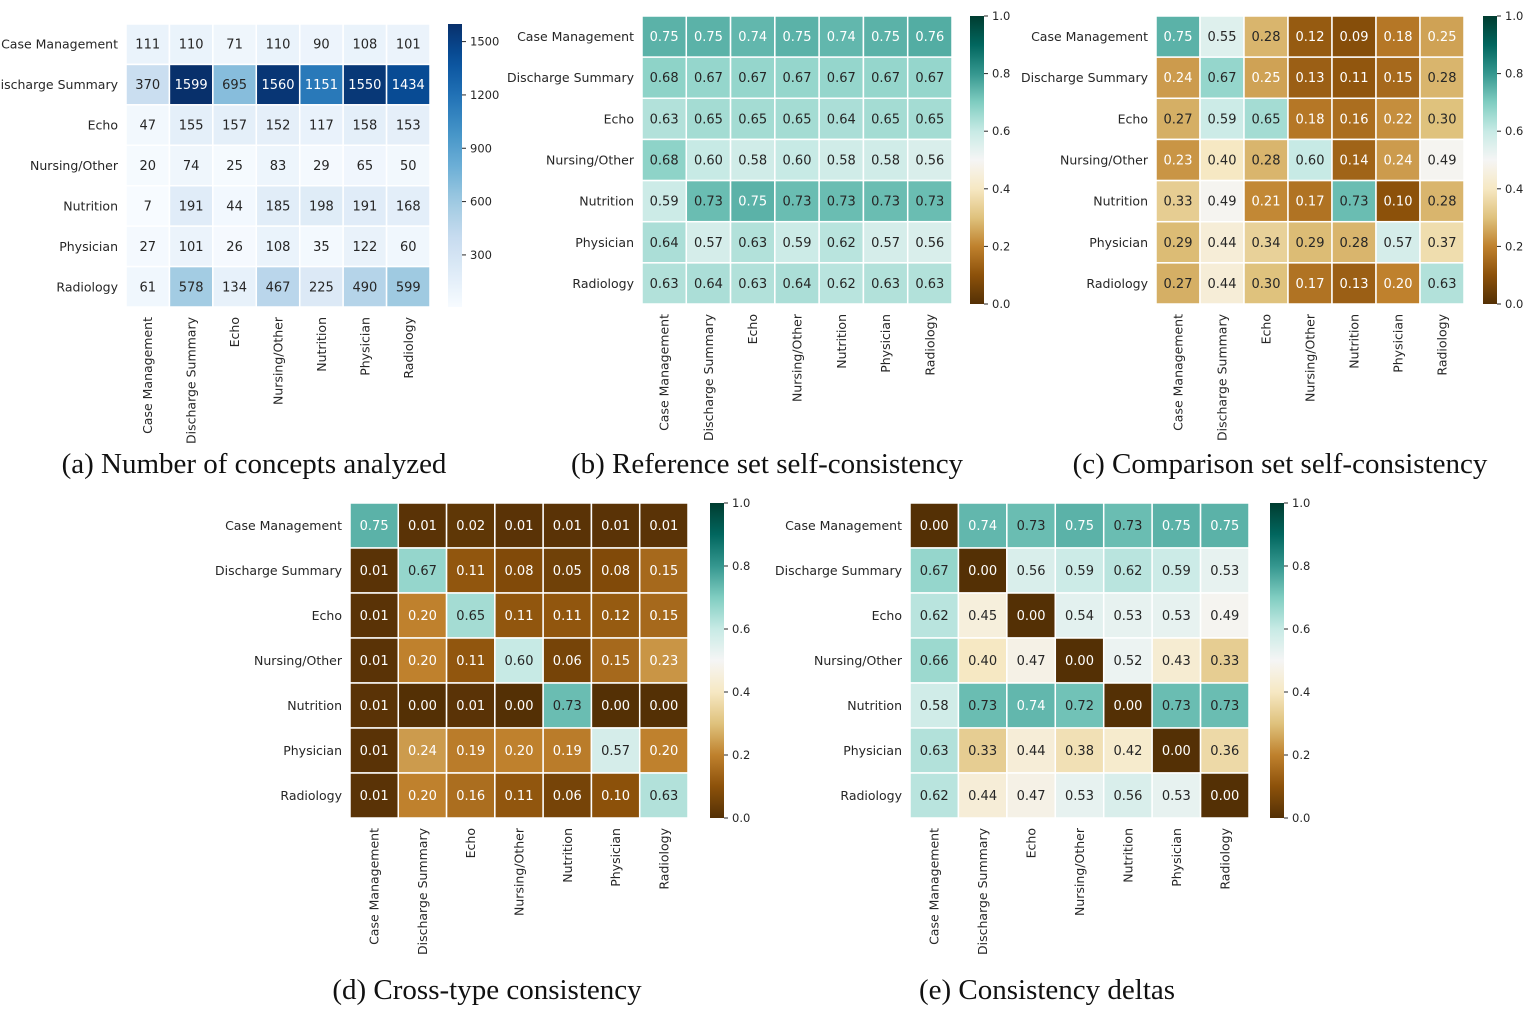  Describe the element at coordinates (1178, 372) in the screenshot. I see `column-tick-label: Case Management` at that location.